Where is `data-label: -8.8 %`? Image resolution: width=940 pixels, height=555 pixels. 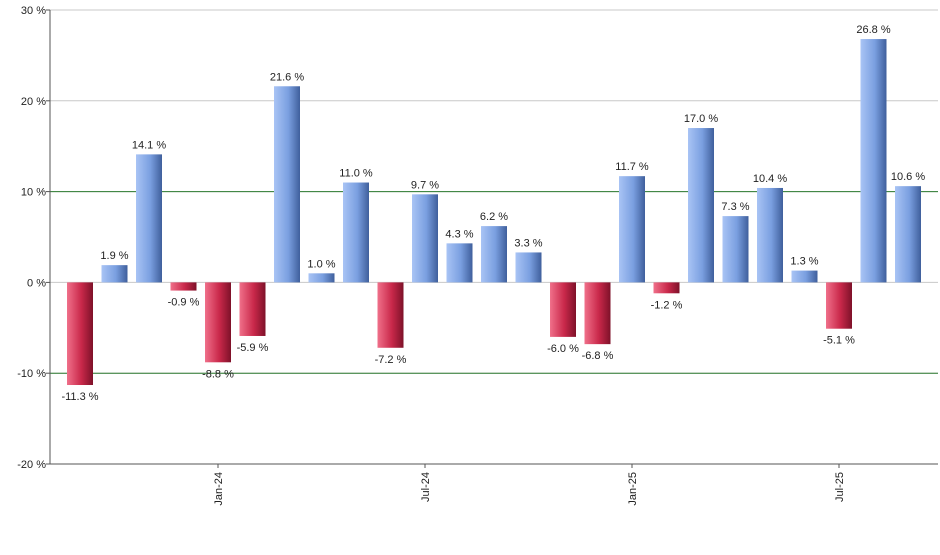 data-label: -8.8 % is located at coordinates (218, 374).